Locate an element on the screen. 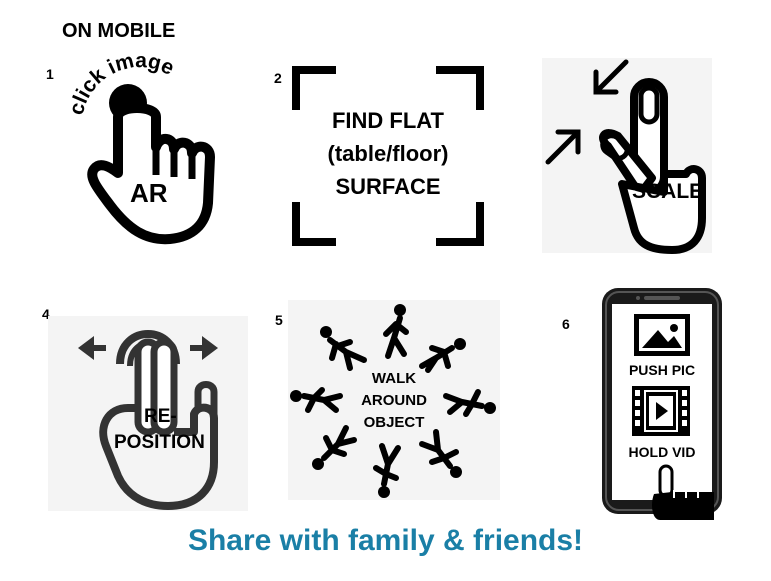 The height and width of the screenshot is (581, 771). image-icon is located at coordinates (662, 335).